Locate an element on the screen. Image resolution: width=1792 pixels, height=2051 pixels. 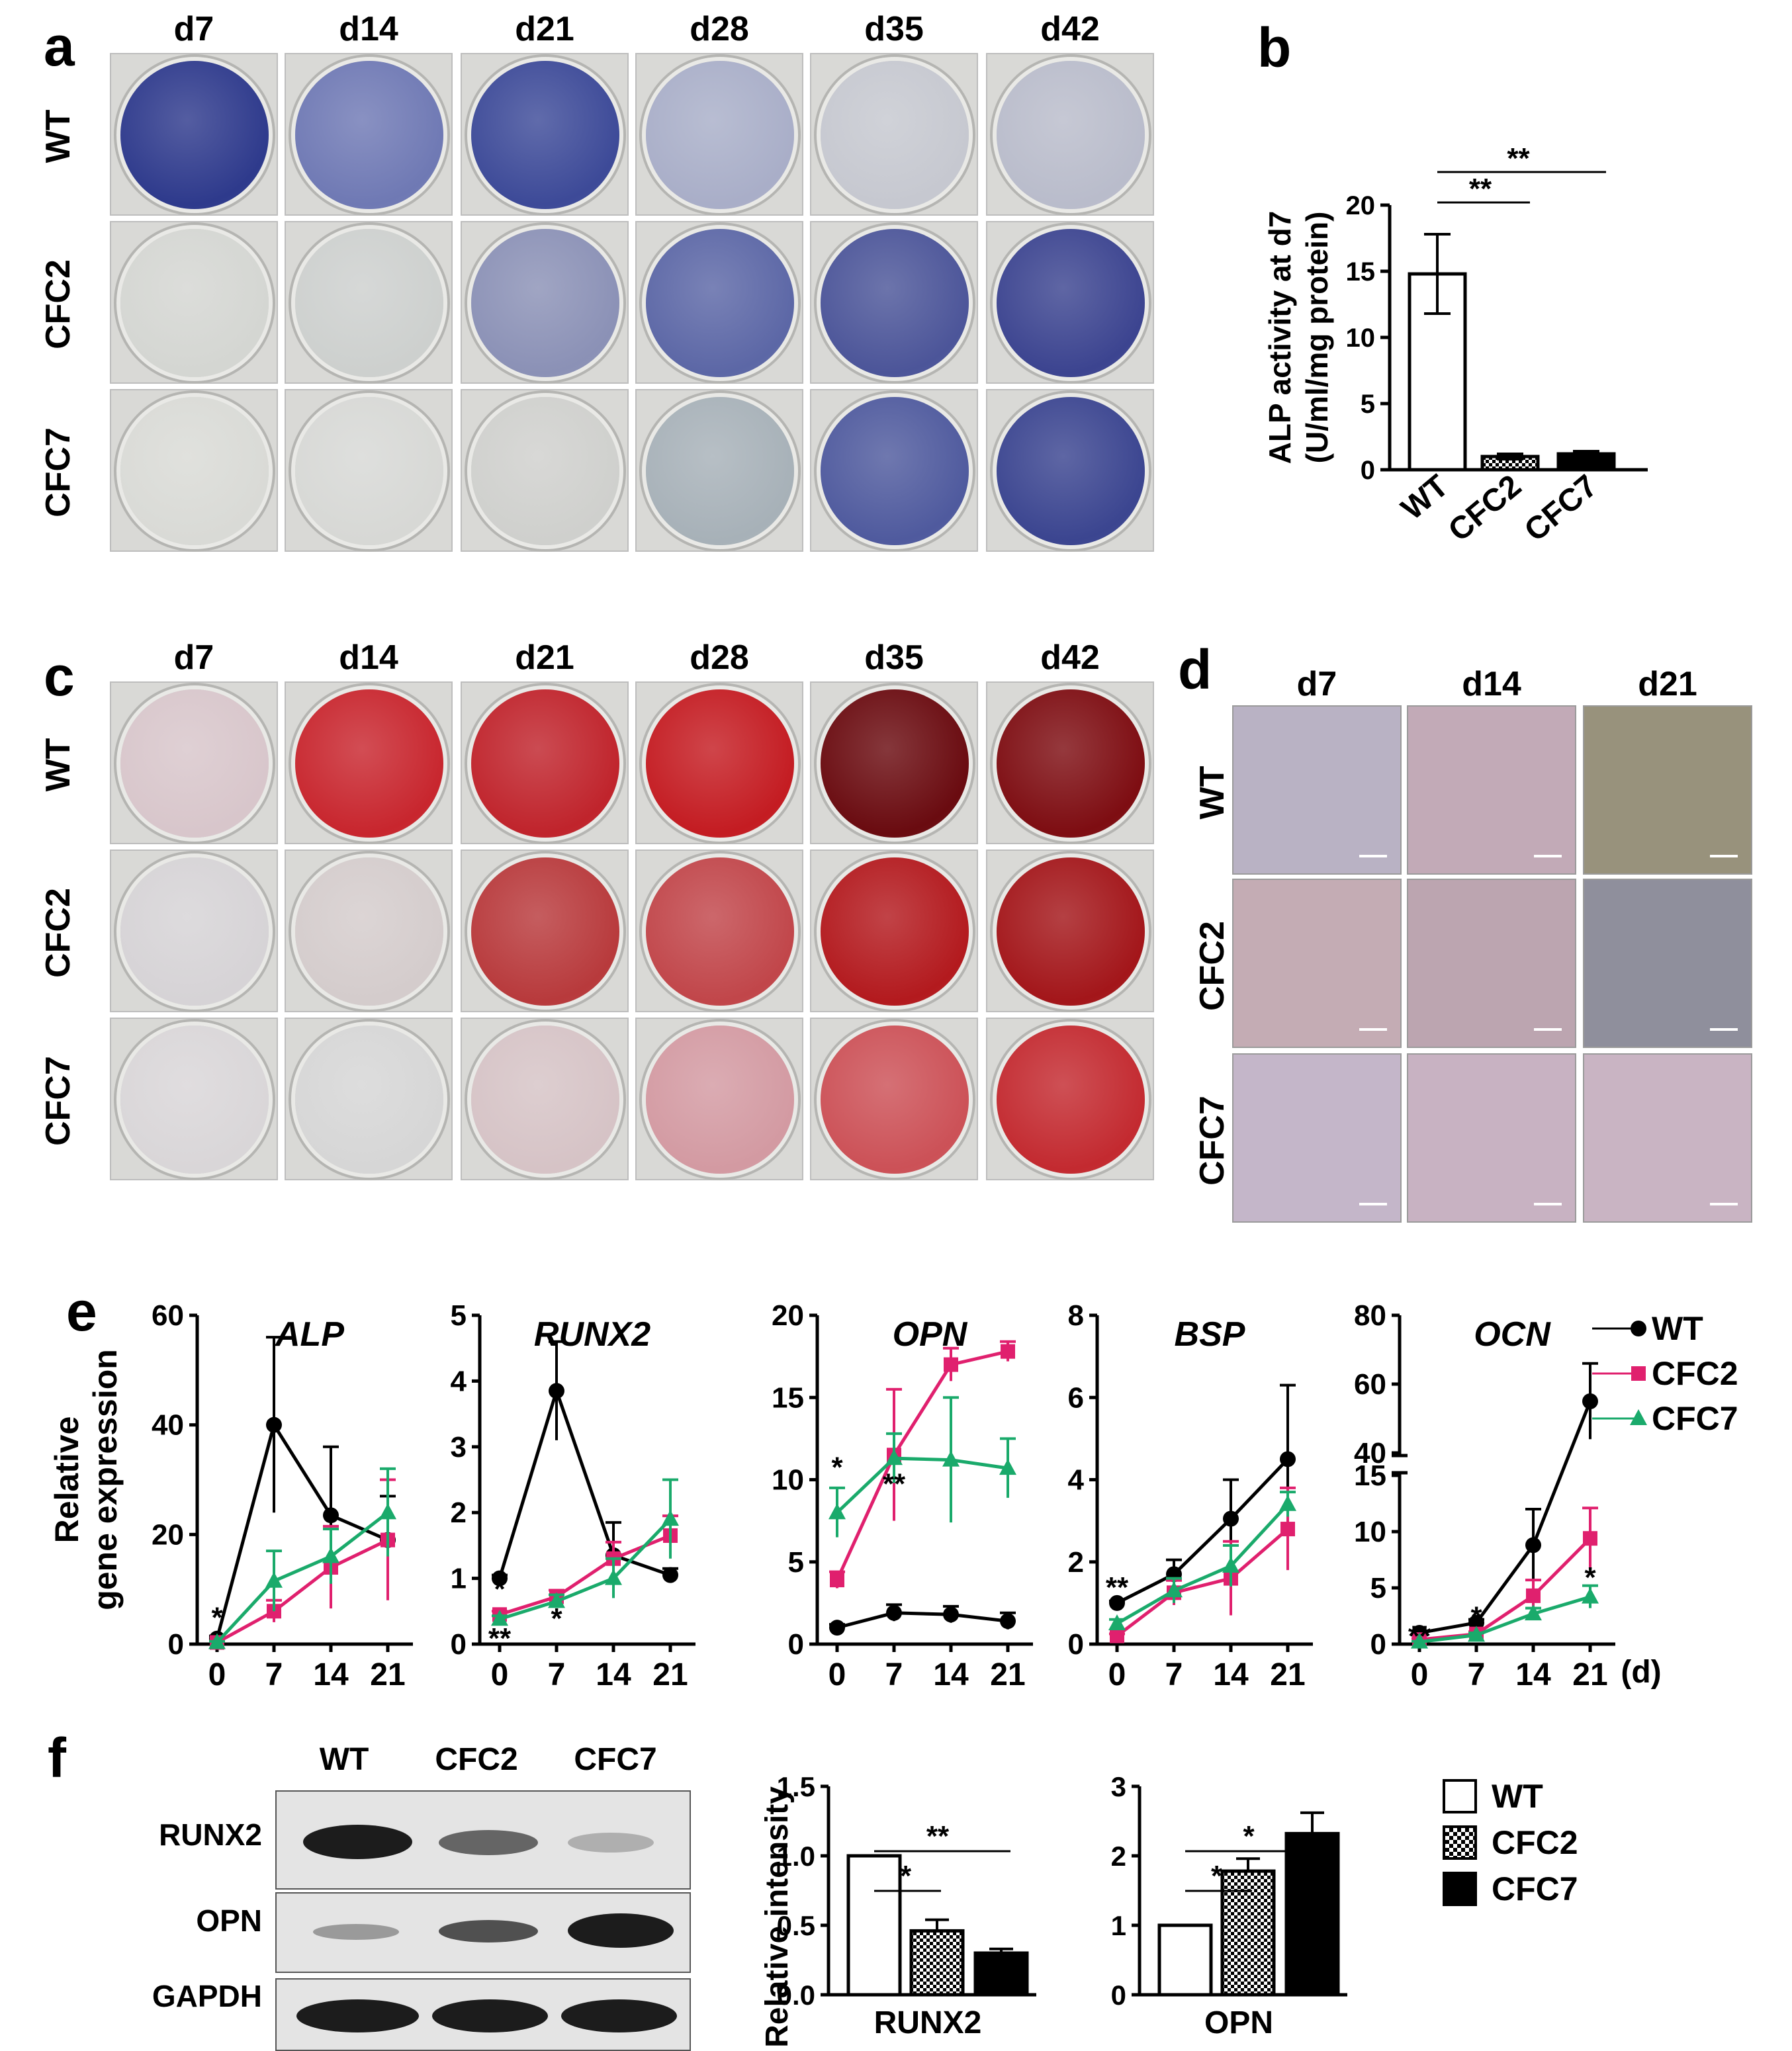
alp-well-cfc7-d14 is located at coordinates (369, 471).